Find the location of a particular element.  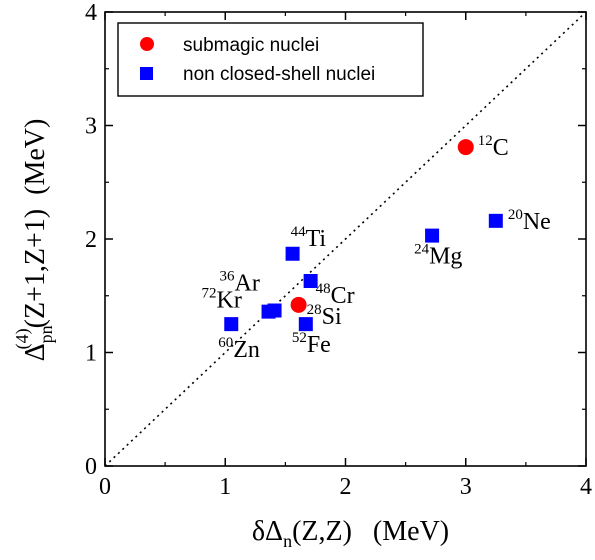

element-symbol: Ar is located at coordinates (247, 284).